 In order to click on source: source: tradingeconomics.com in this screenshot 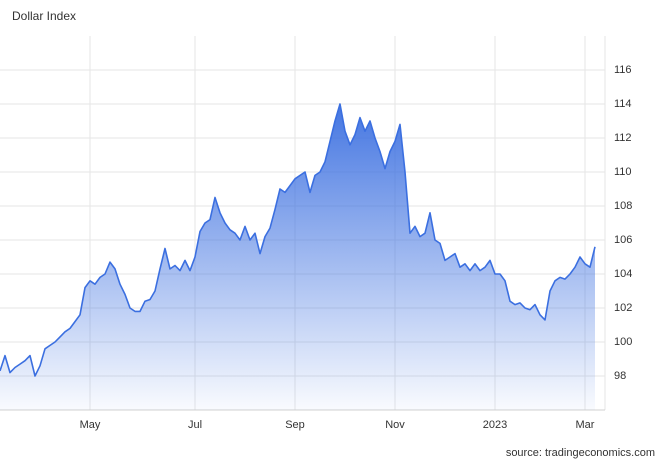, I will do `click(580, 453)`.